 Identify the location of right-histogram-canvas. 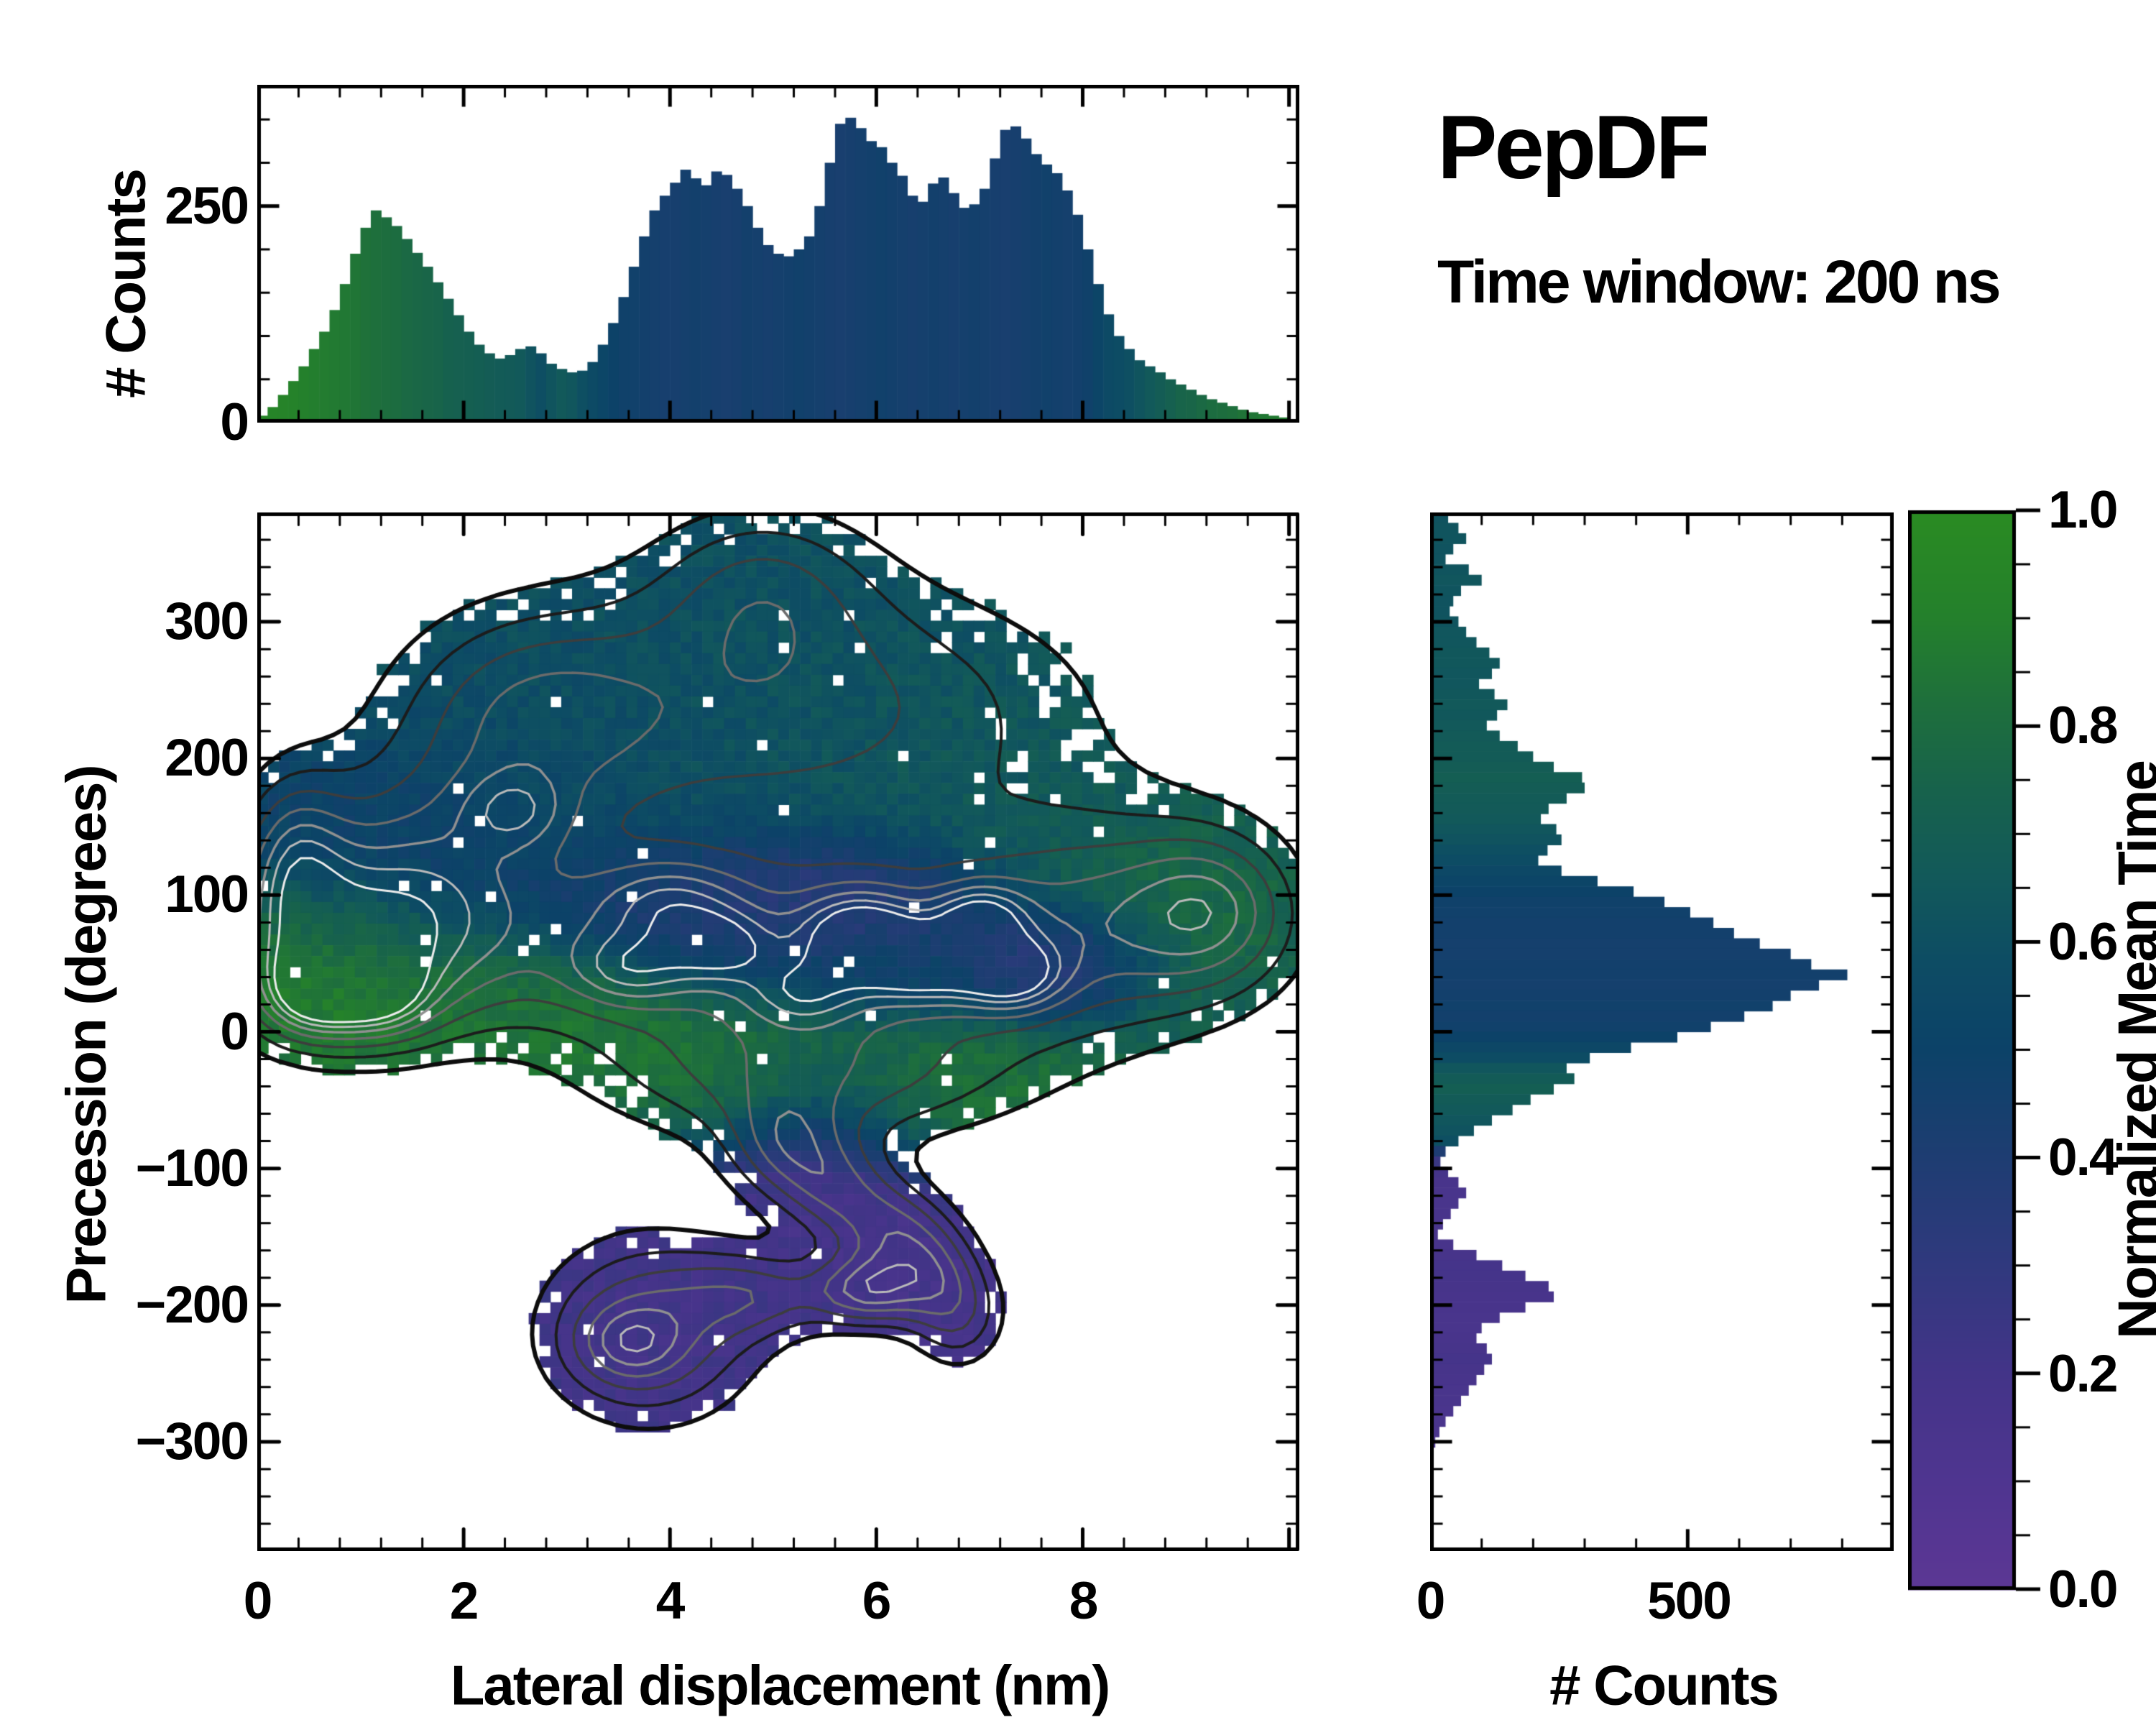
(1662, 1031).